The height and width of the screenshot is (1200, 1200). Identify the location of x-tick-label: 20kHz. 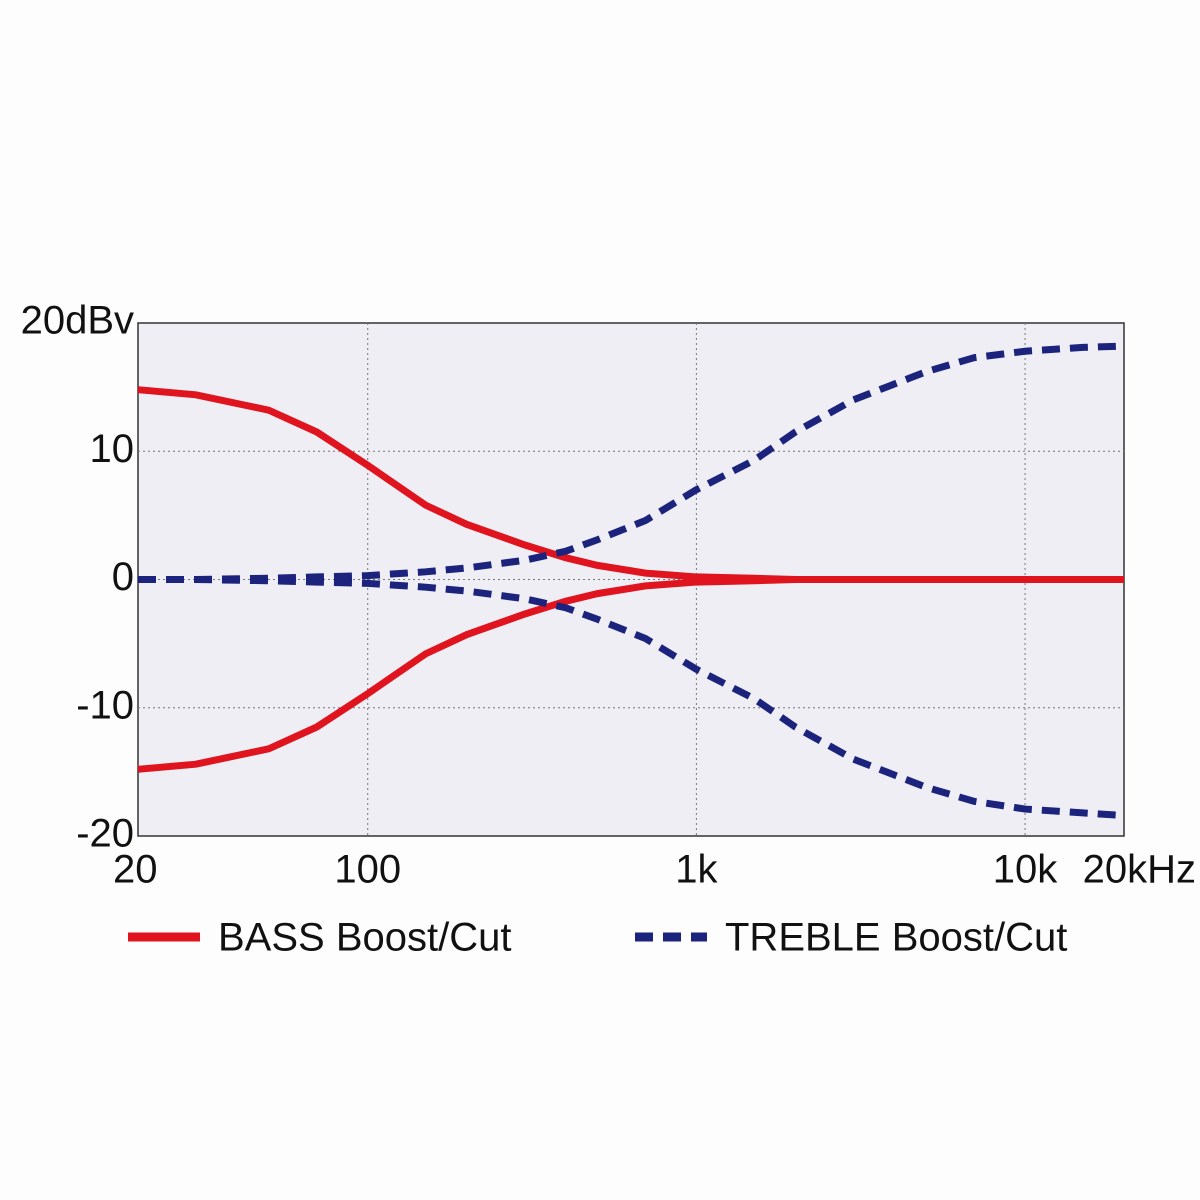
(1139, 870).